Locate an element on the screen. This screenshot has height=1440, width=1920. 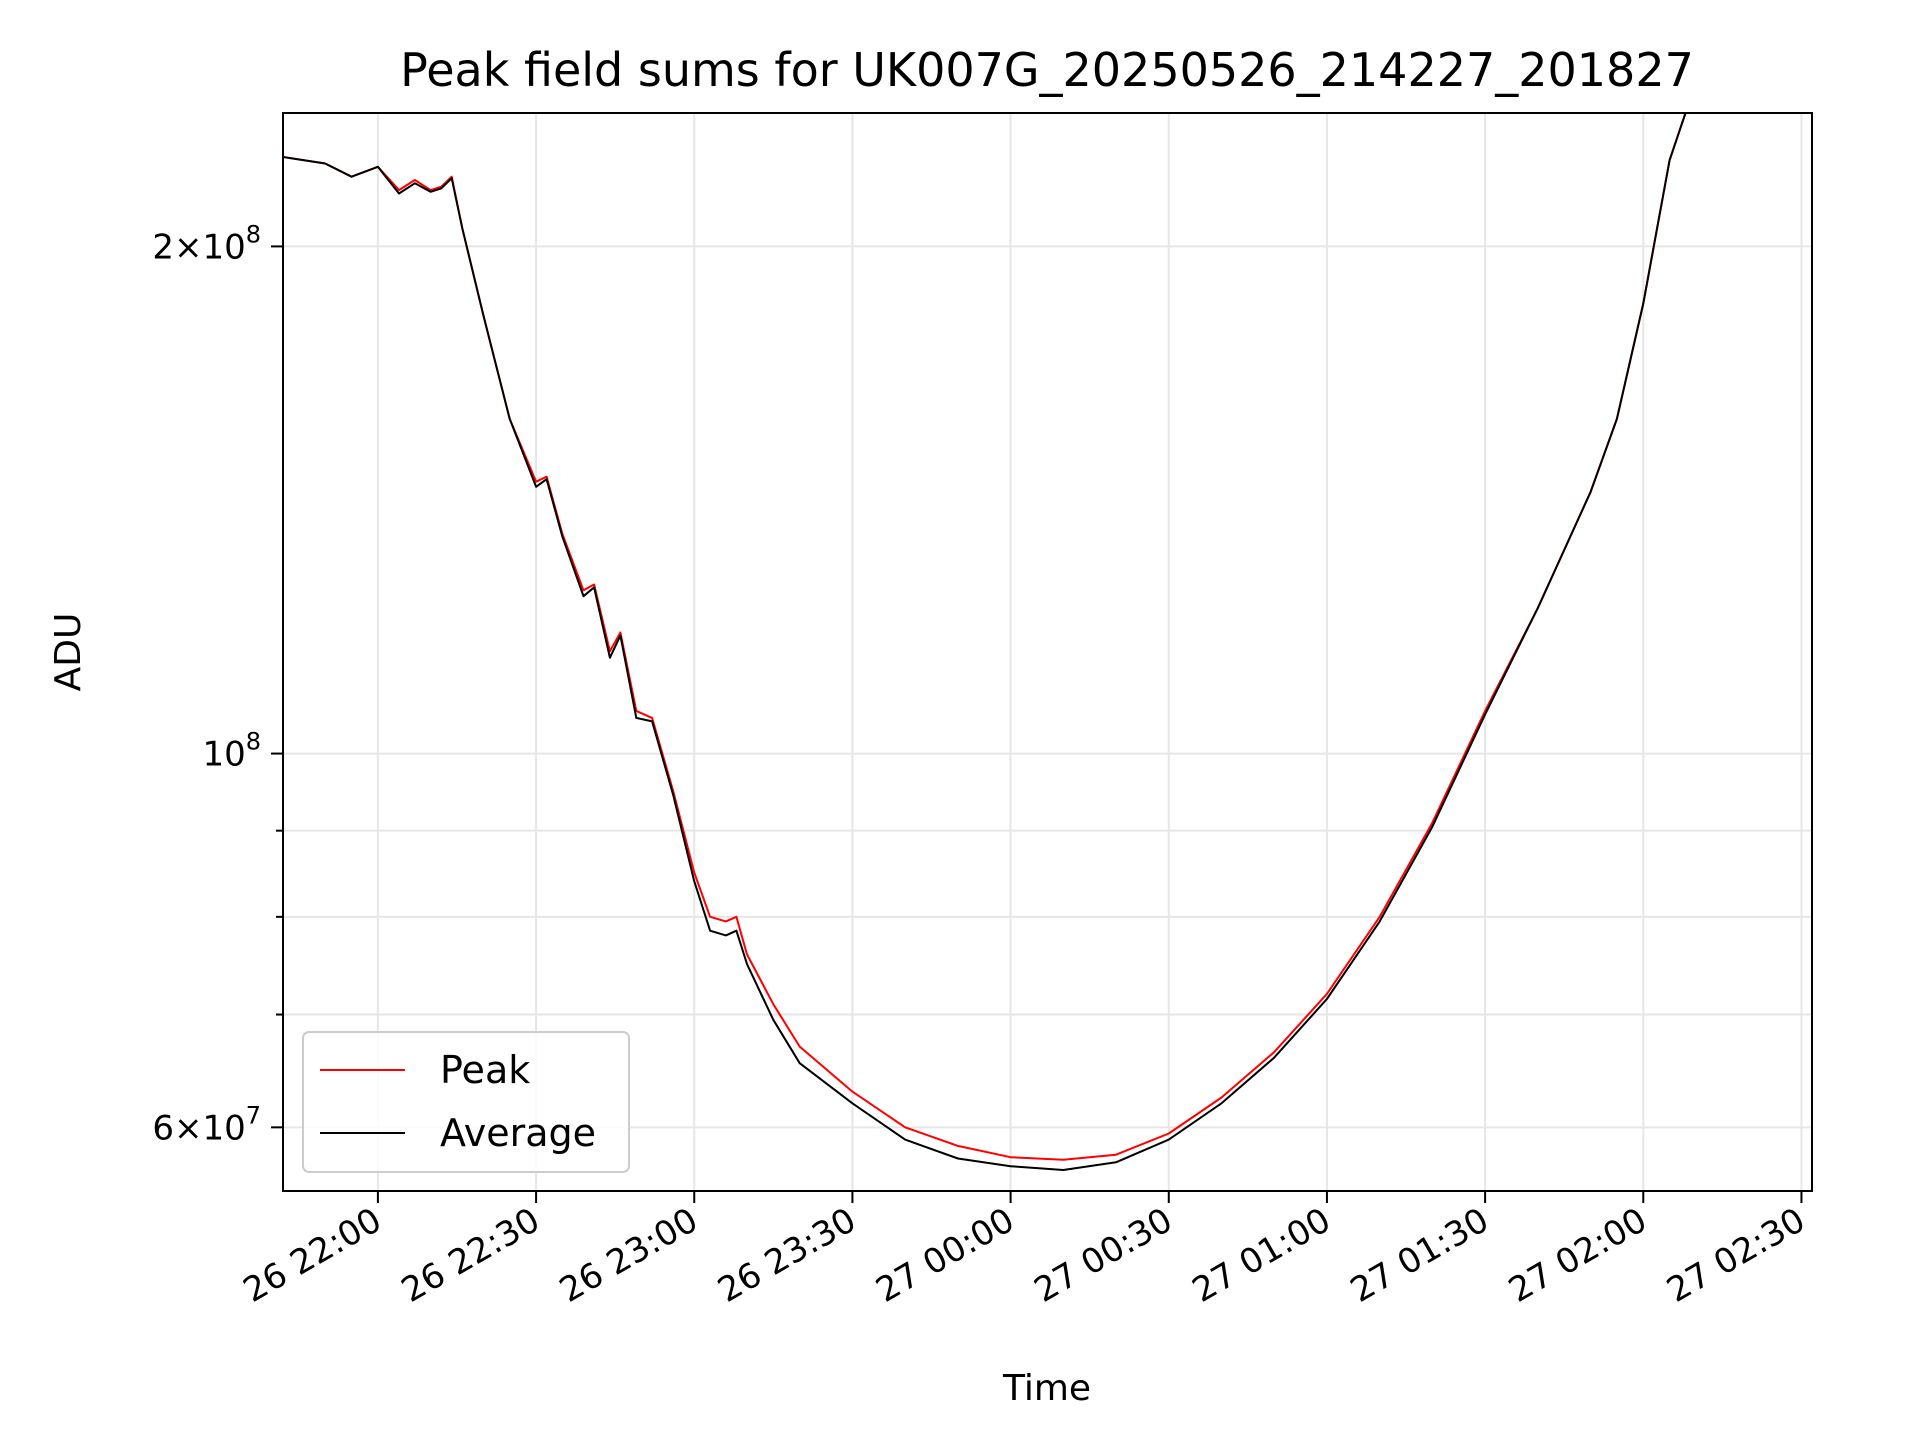
y-tick-label: 2×108 is located at coordinates (206, 243).